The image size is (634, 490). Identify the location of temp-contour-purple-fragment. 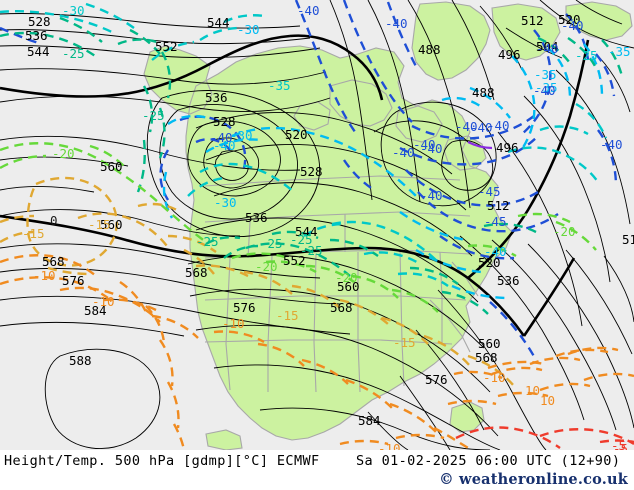
(480, 145).